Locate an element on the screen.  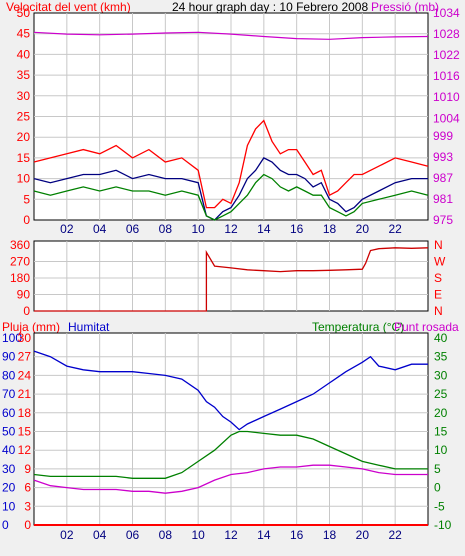
series-punt-rosada is located at coordinates (230, 479).